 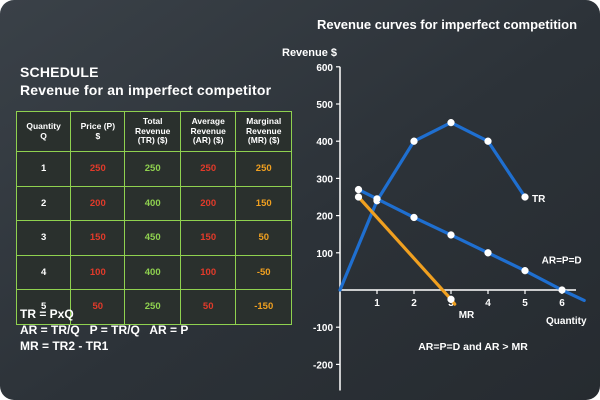 I want to click on x-tick-label: 5, so click(x=525, y=303).